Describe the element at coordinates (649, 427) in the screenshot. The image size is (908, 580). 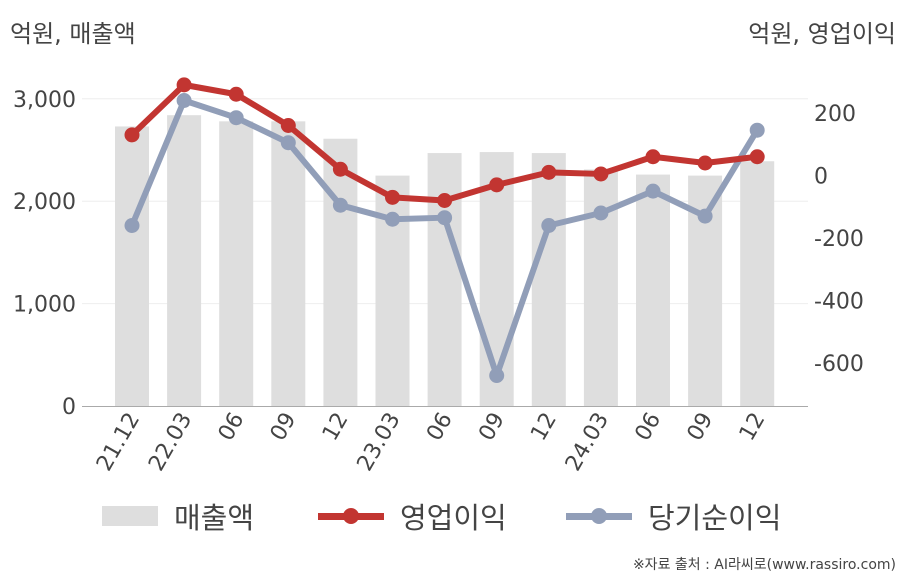
I see `x-tick-label-10: 06` at that location.